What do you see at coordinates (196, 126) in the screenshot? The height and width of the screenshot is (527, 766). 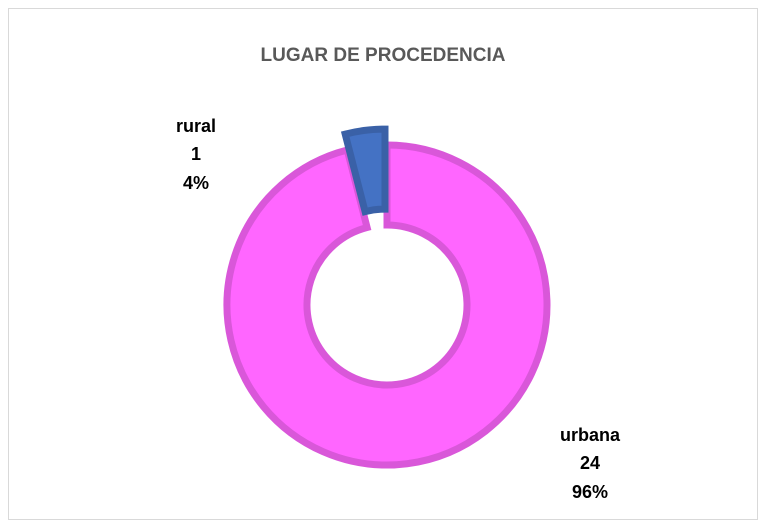 I see `slice-category-label: rural` at bounding box center [196, 126].